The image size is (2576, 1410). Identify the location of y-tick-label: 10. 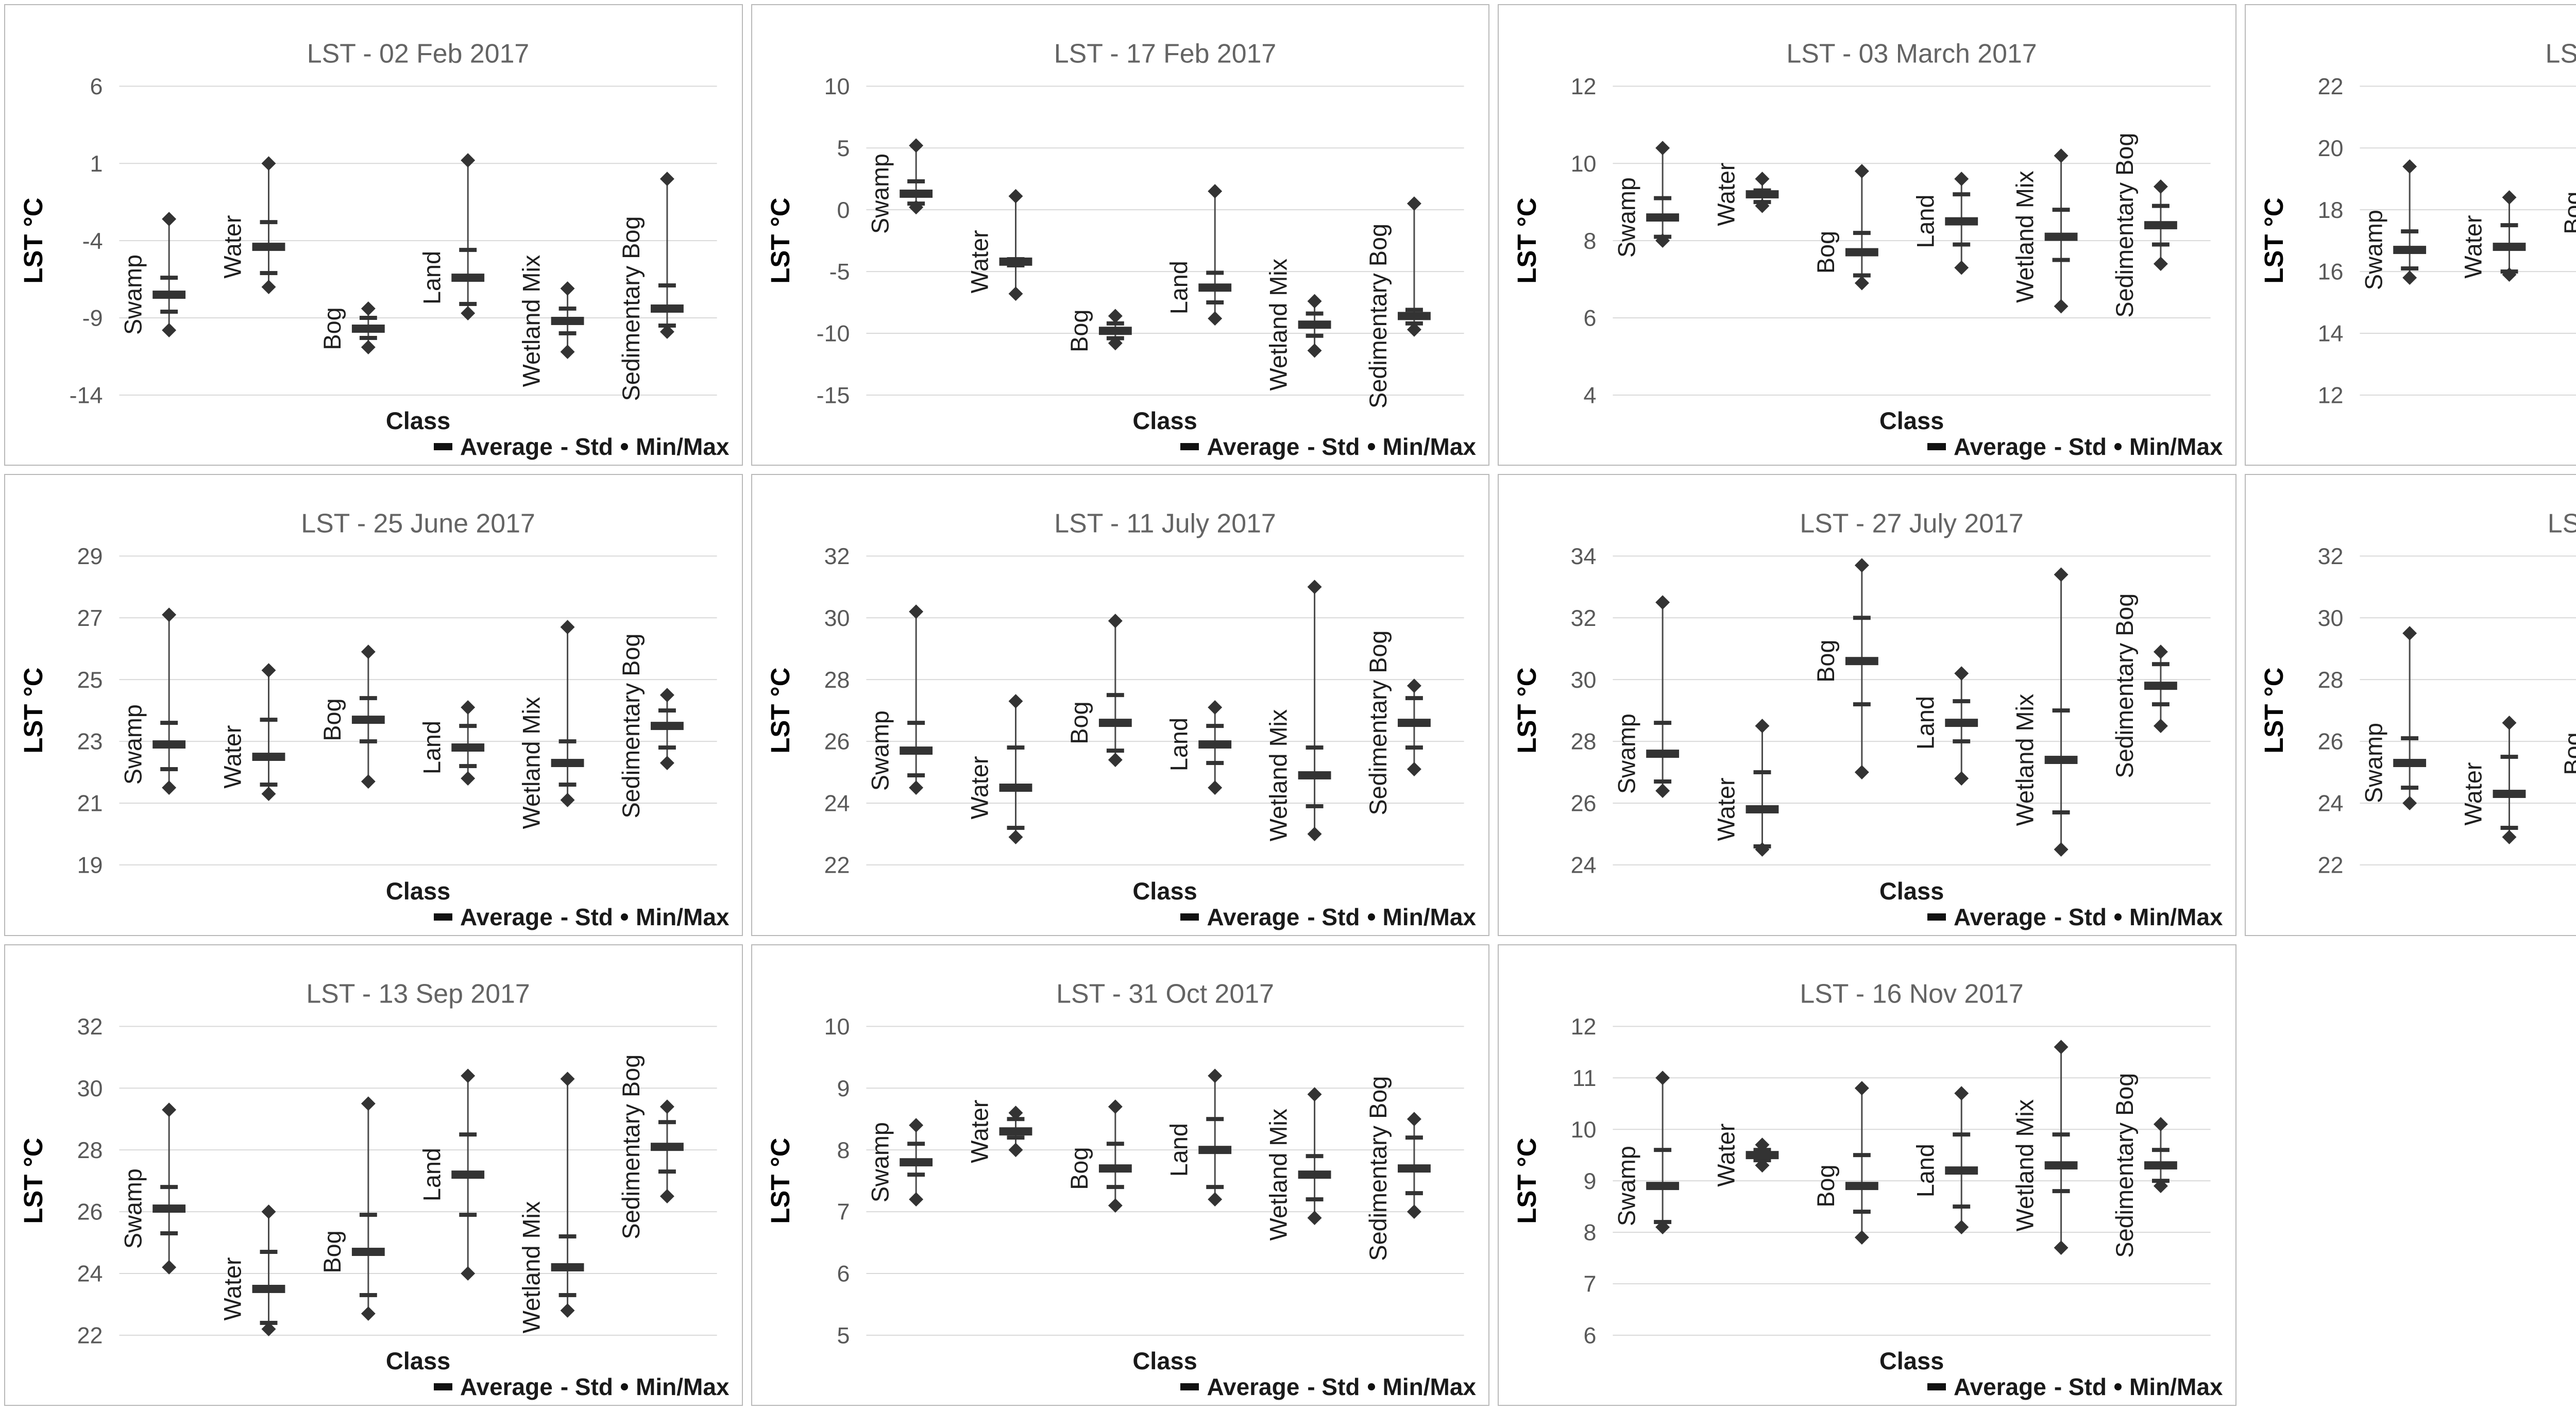
(837, 86).